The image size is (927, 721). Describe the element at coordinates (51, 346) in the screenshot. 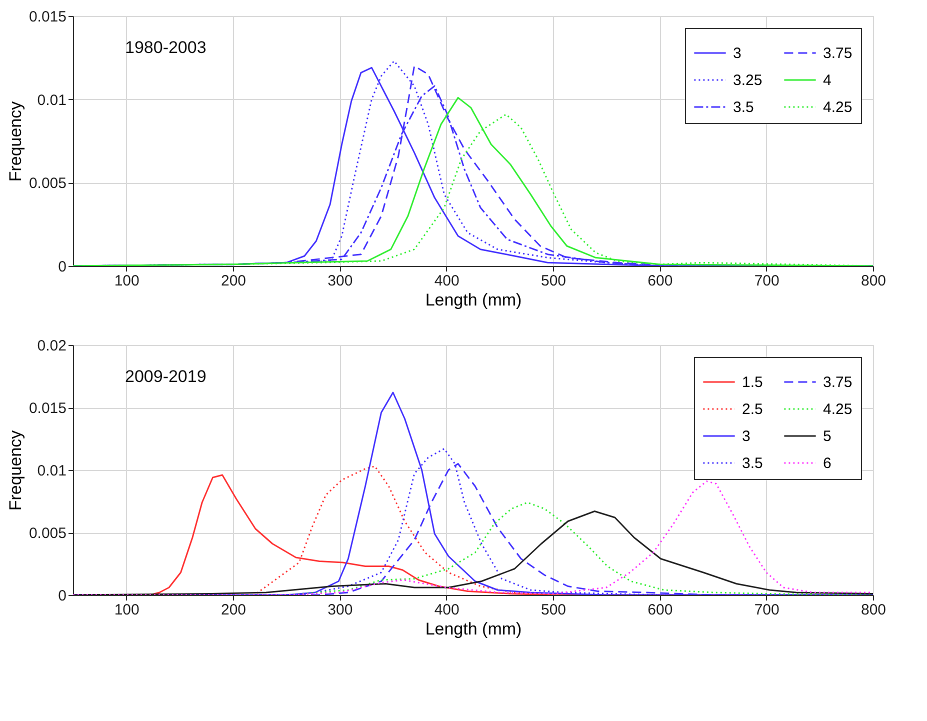

I see `y-tick-label: 0.02` at that location.